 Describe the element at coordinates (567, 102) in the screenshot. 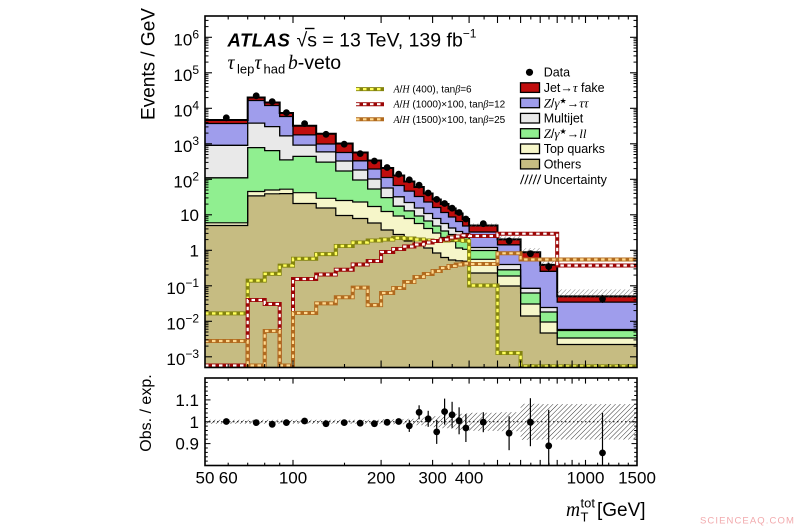

I see `svg-text: Z/γ★→ττ` at that location.